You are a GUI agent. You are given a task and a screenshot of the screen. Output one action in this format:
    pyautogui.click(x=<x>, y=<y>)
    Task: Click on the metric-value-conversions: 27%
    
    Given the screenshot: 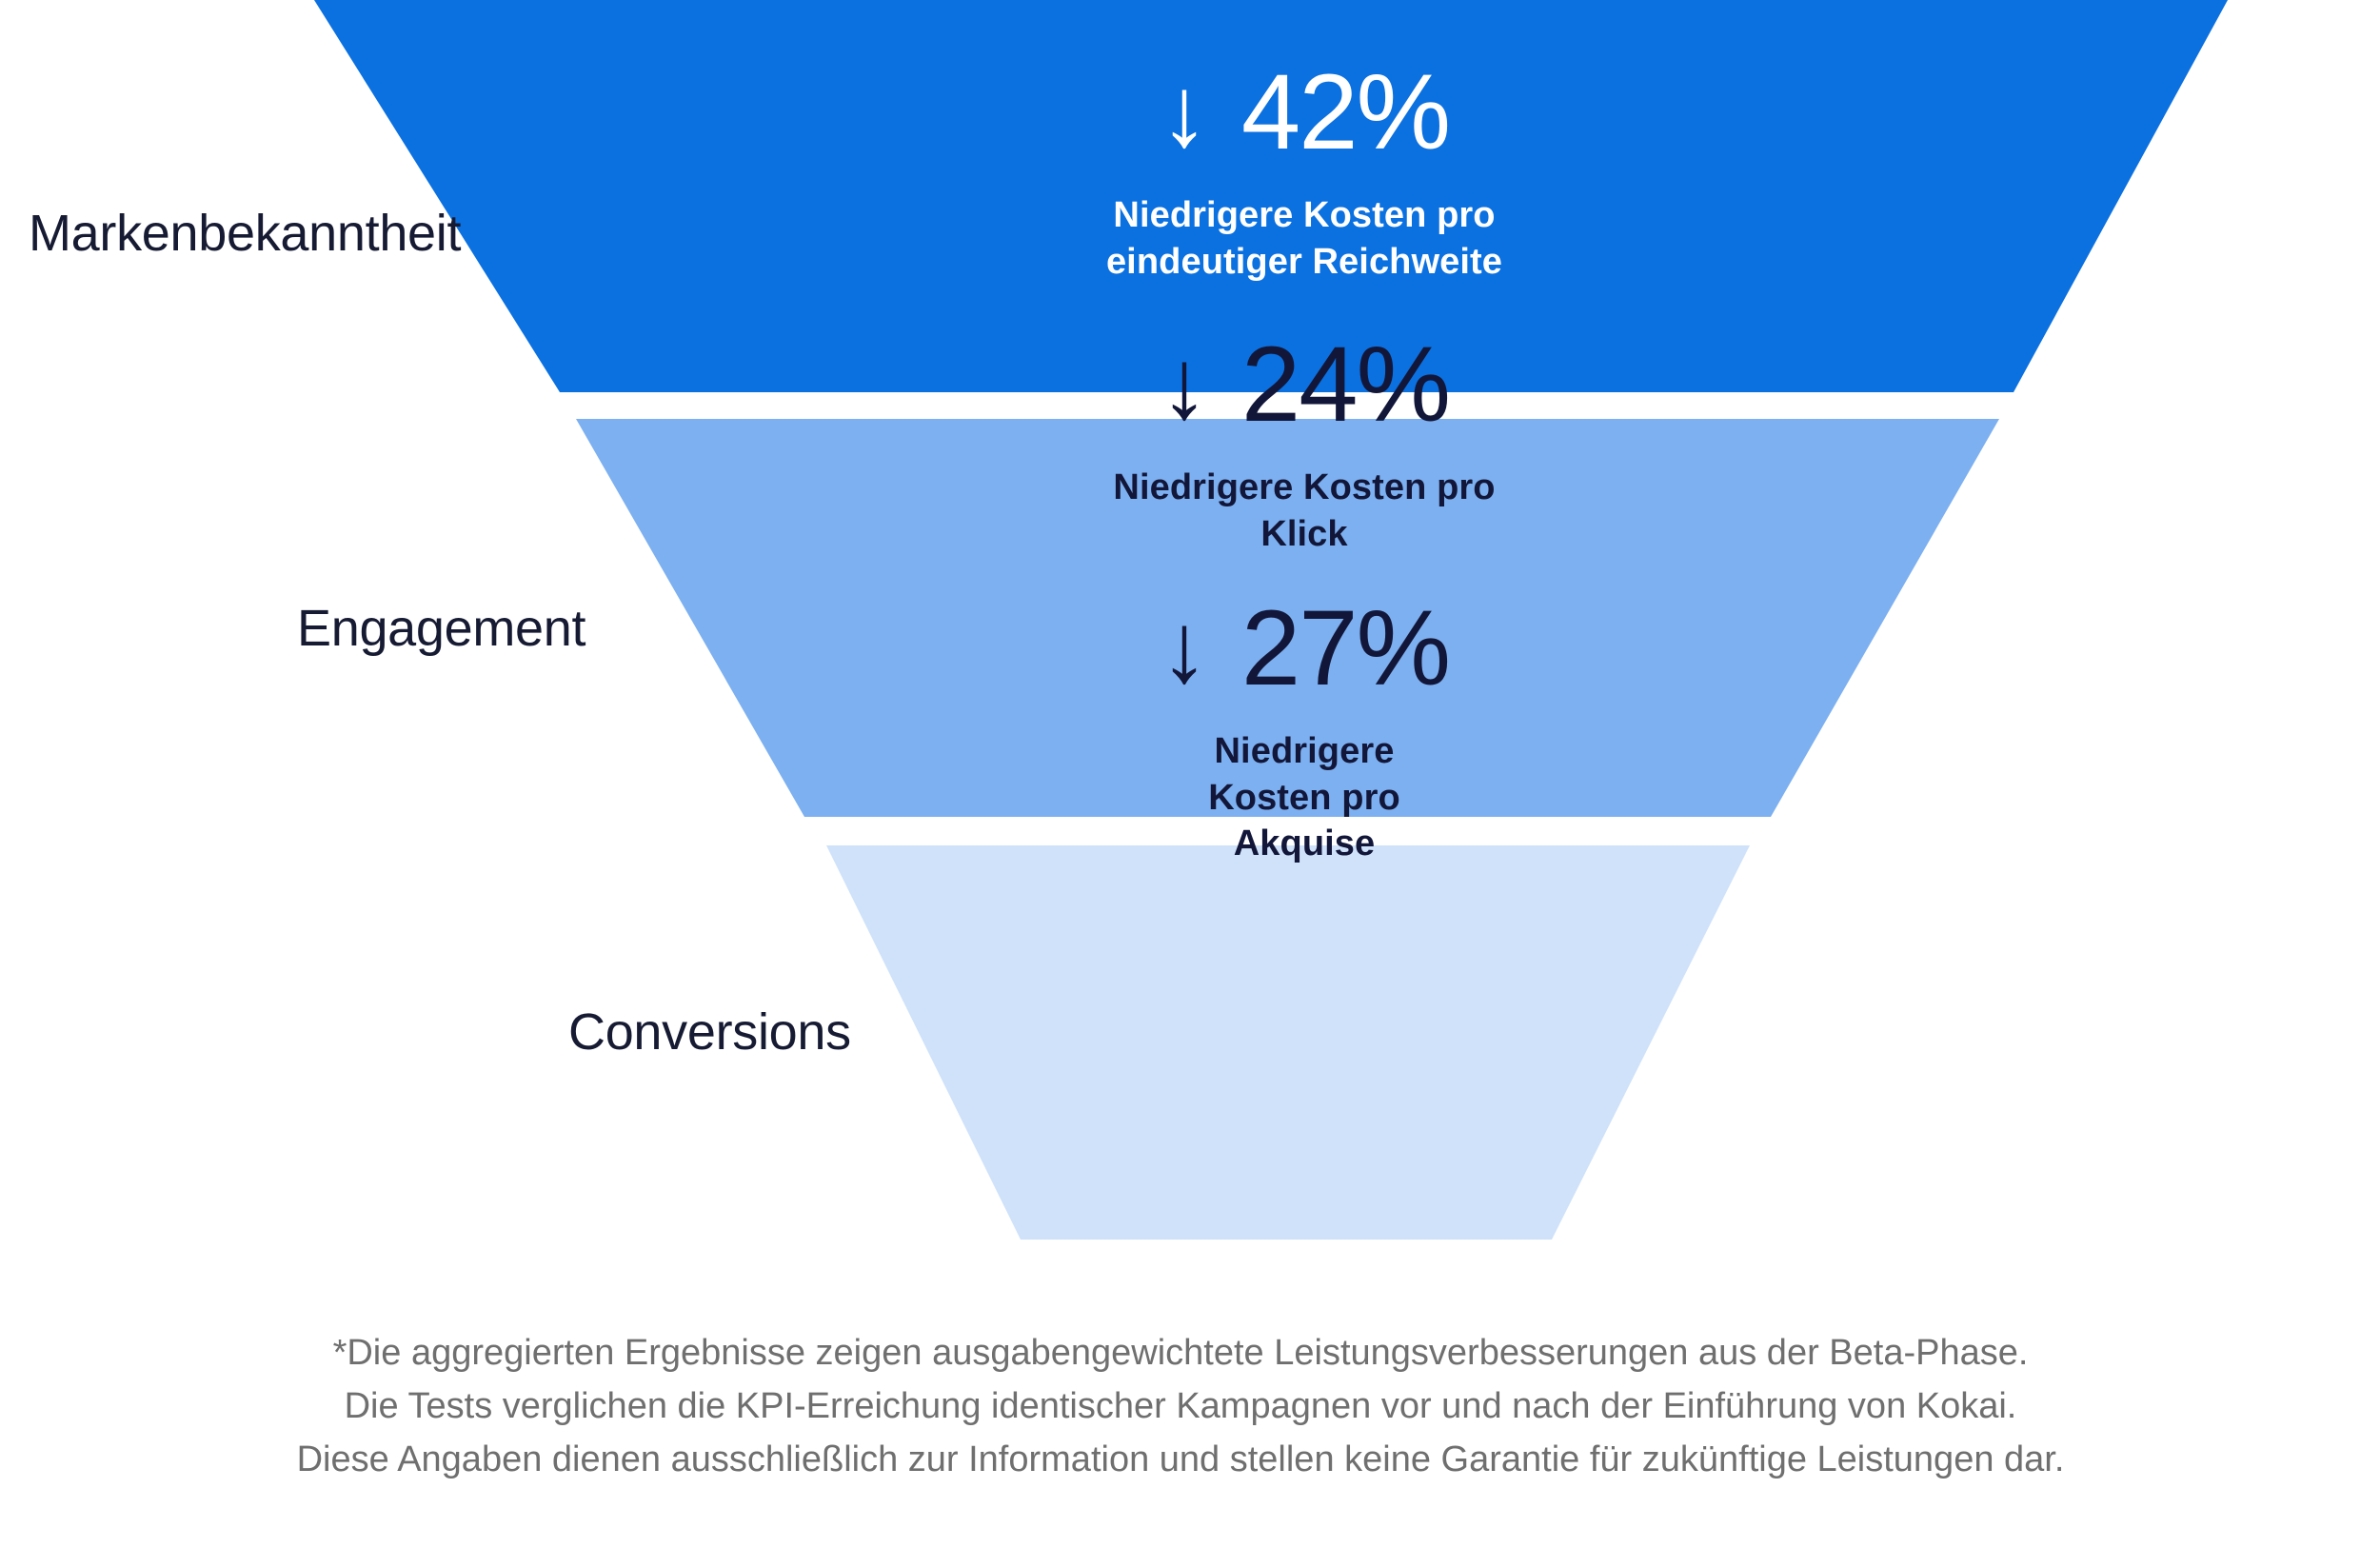 What is the action you would take?
    pyautogui.click(x=1345, y=648)
    